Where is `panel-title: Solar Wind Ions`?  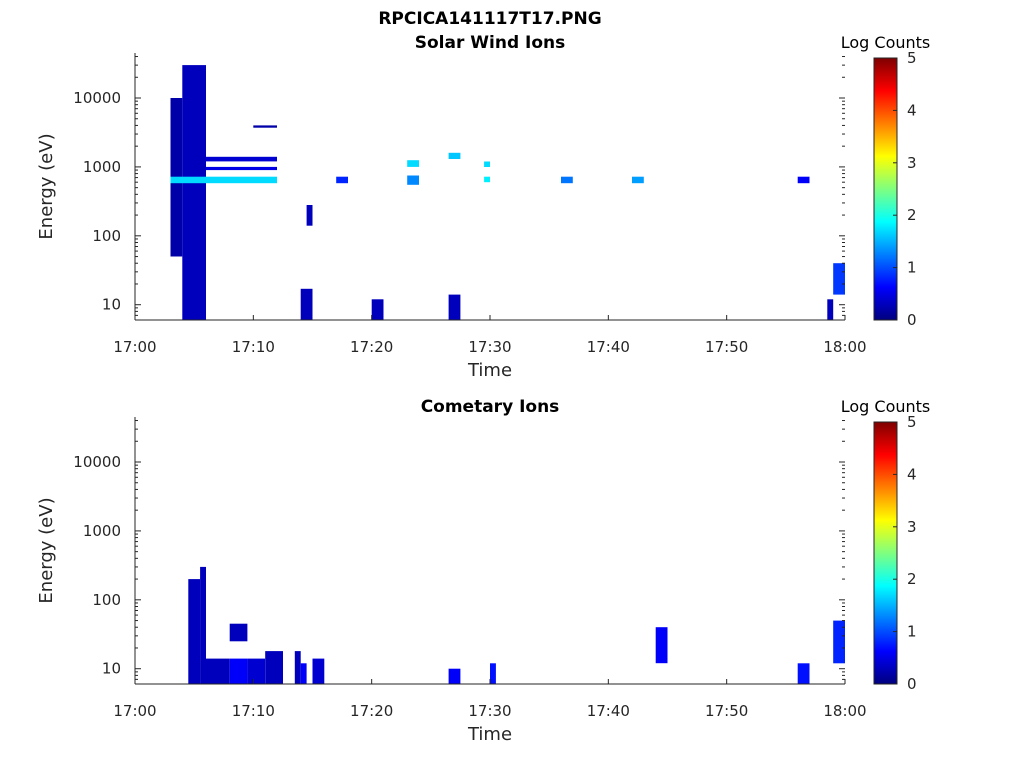 panel-title: Solar Wind Ions is located at coordinates (490, 43).